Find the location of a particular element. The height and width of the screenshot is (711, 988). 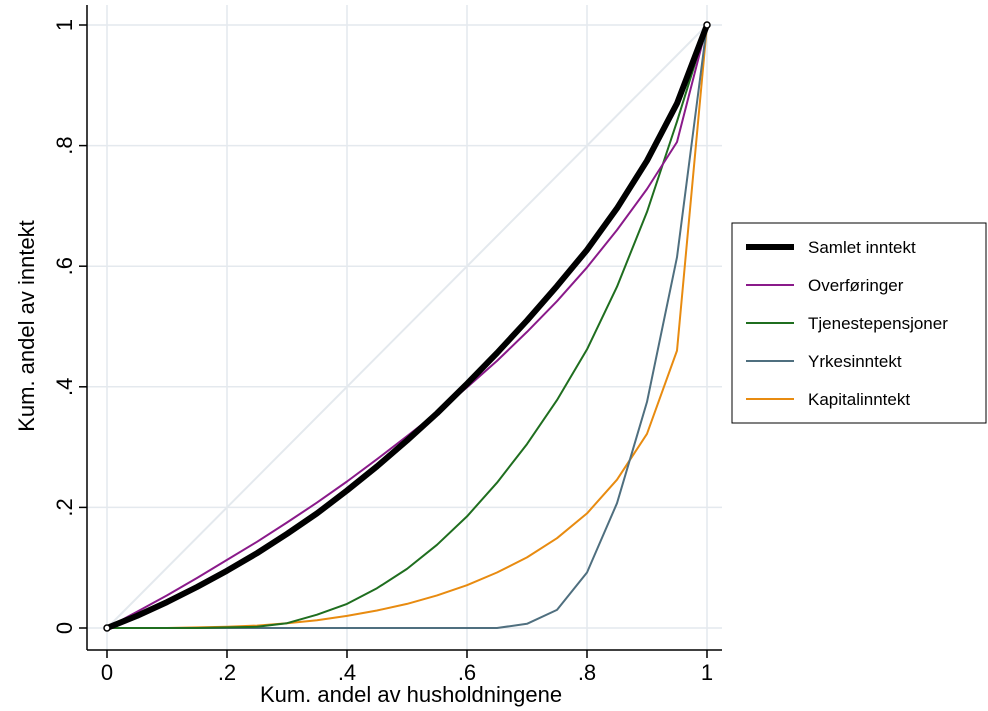

y-axis-title: Kum. andel av inntekt is located at coordinates (26, 326).